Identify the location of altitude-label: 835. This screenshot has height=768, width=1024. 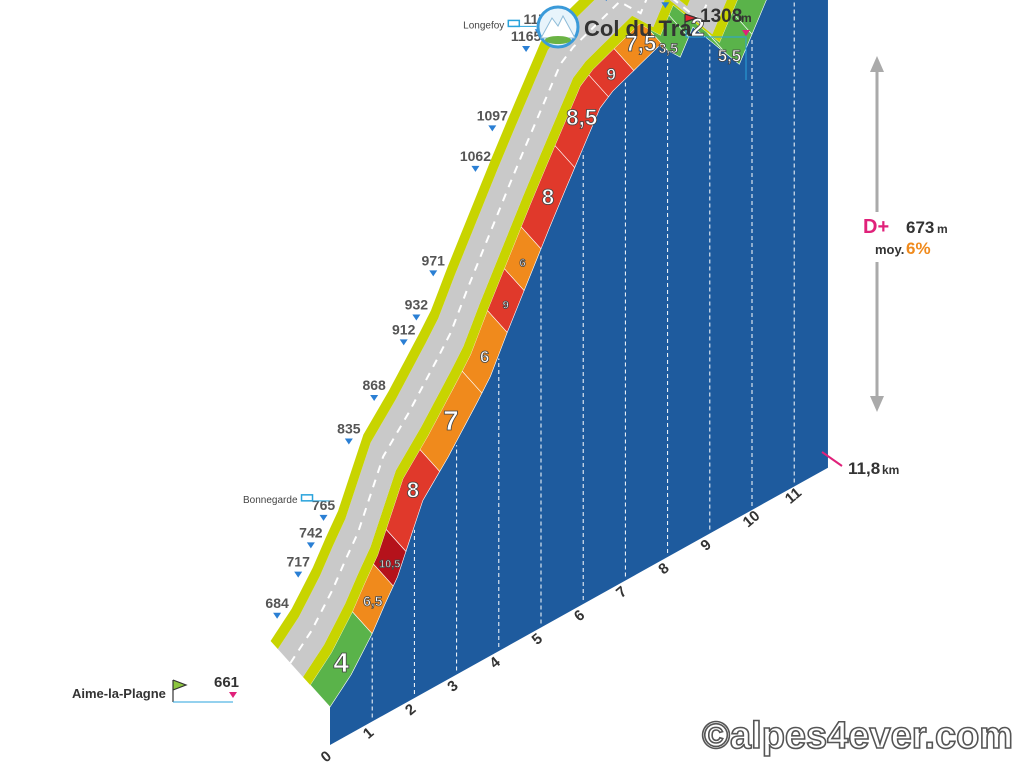
(349, 428).